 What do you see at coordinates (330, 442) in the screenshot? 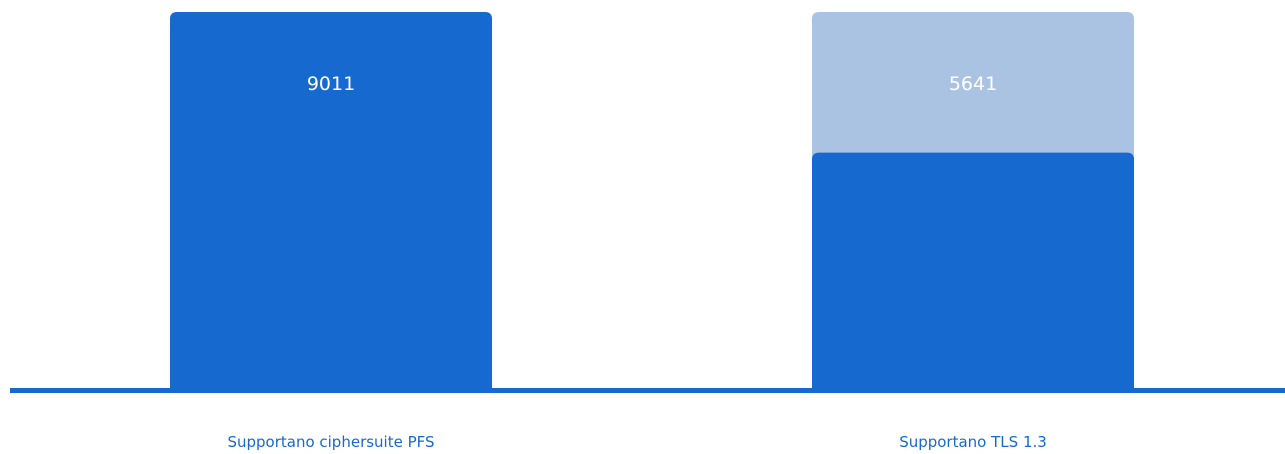
I see `category-label-1: Supportano ciphersuite PFS` at bounding box center [330, 442].